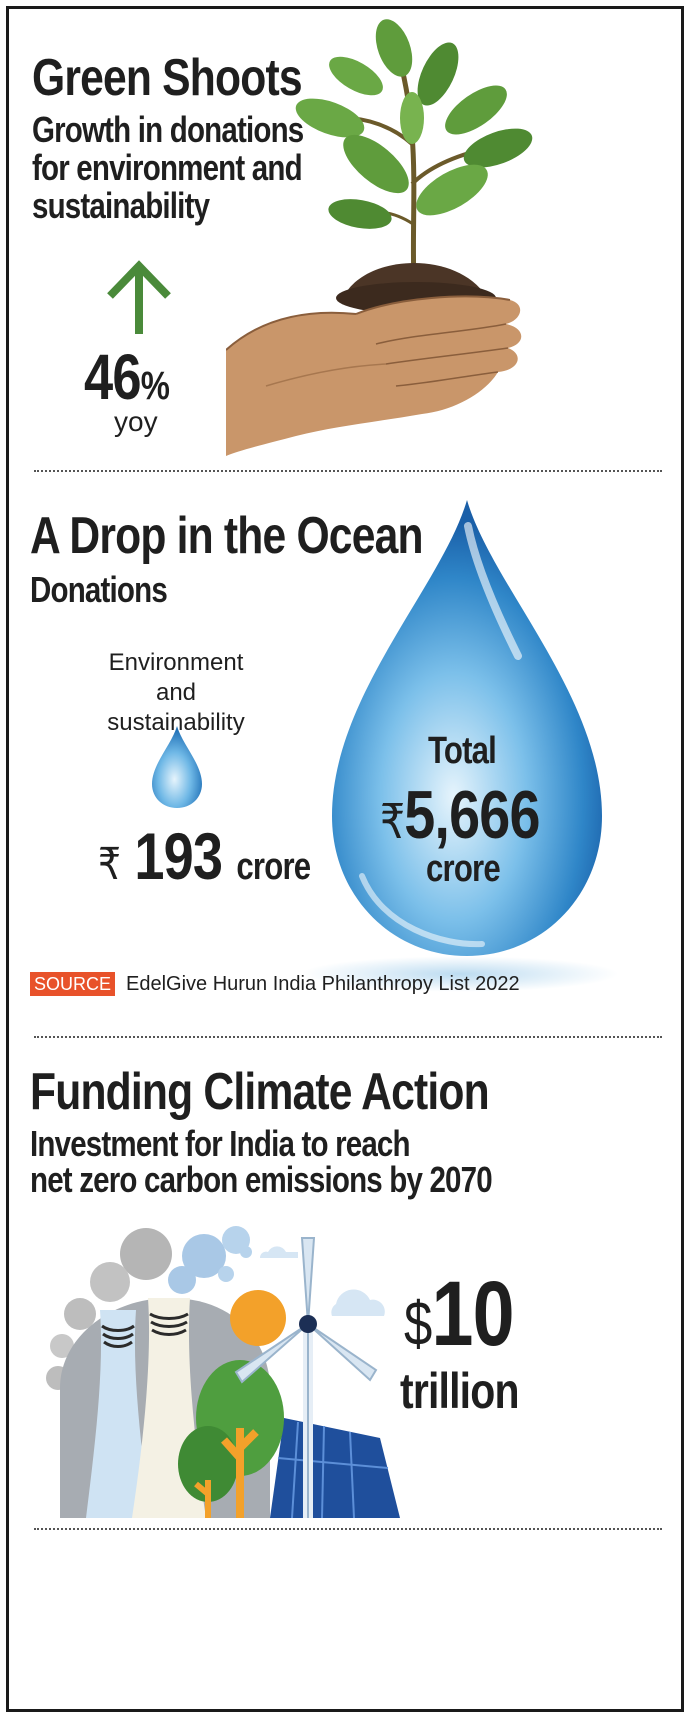 This screenshot has width=694, height=1722. What do you see at coordinates (261, 1180) in the screenshot?
I see `funding-subtitle-line-2: net zero carbon emissions by 2070` at bounding box center [261, 1180].